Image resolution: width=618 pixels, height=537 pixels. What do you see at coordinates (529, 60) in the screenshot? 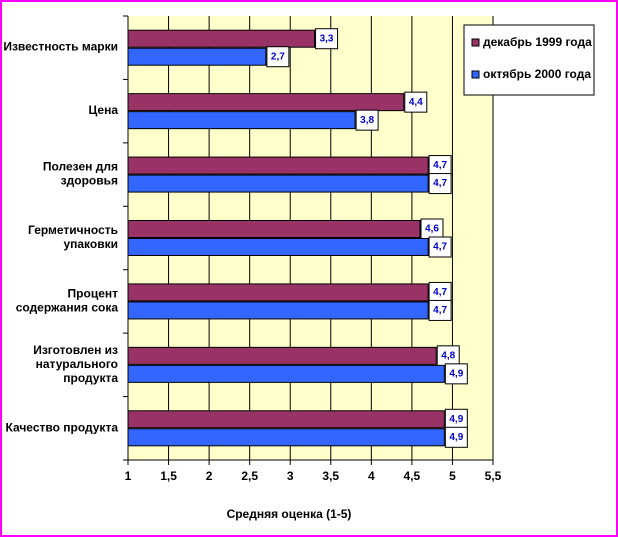
I see `legend` at bounding box center [529, 60].